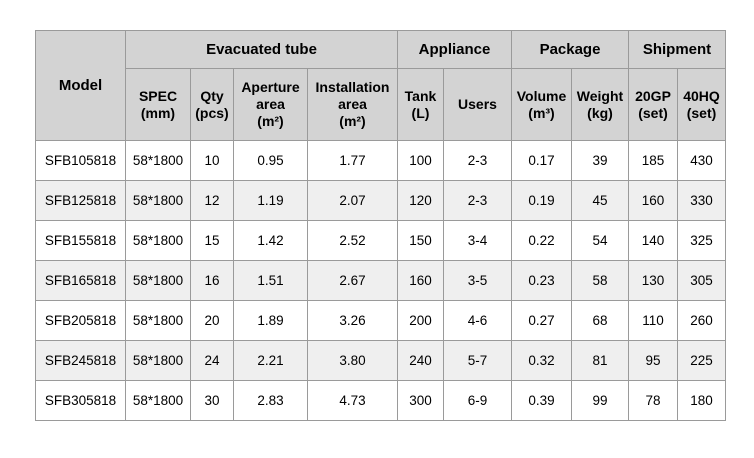 Image resolution: width=754 pixels, height=458 pixels. I want to click on cell-installation-area: 2.07, so click(352, 200).